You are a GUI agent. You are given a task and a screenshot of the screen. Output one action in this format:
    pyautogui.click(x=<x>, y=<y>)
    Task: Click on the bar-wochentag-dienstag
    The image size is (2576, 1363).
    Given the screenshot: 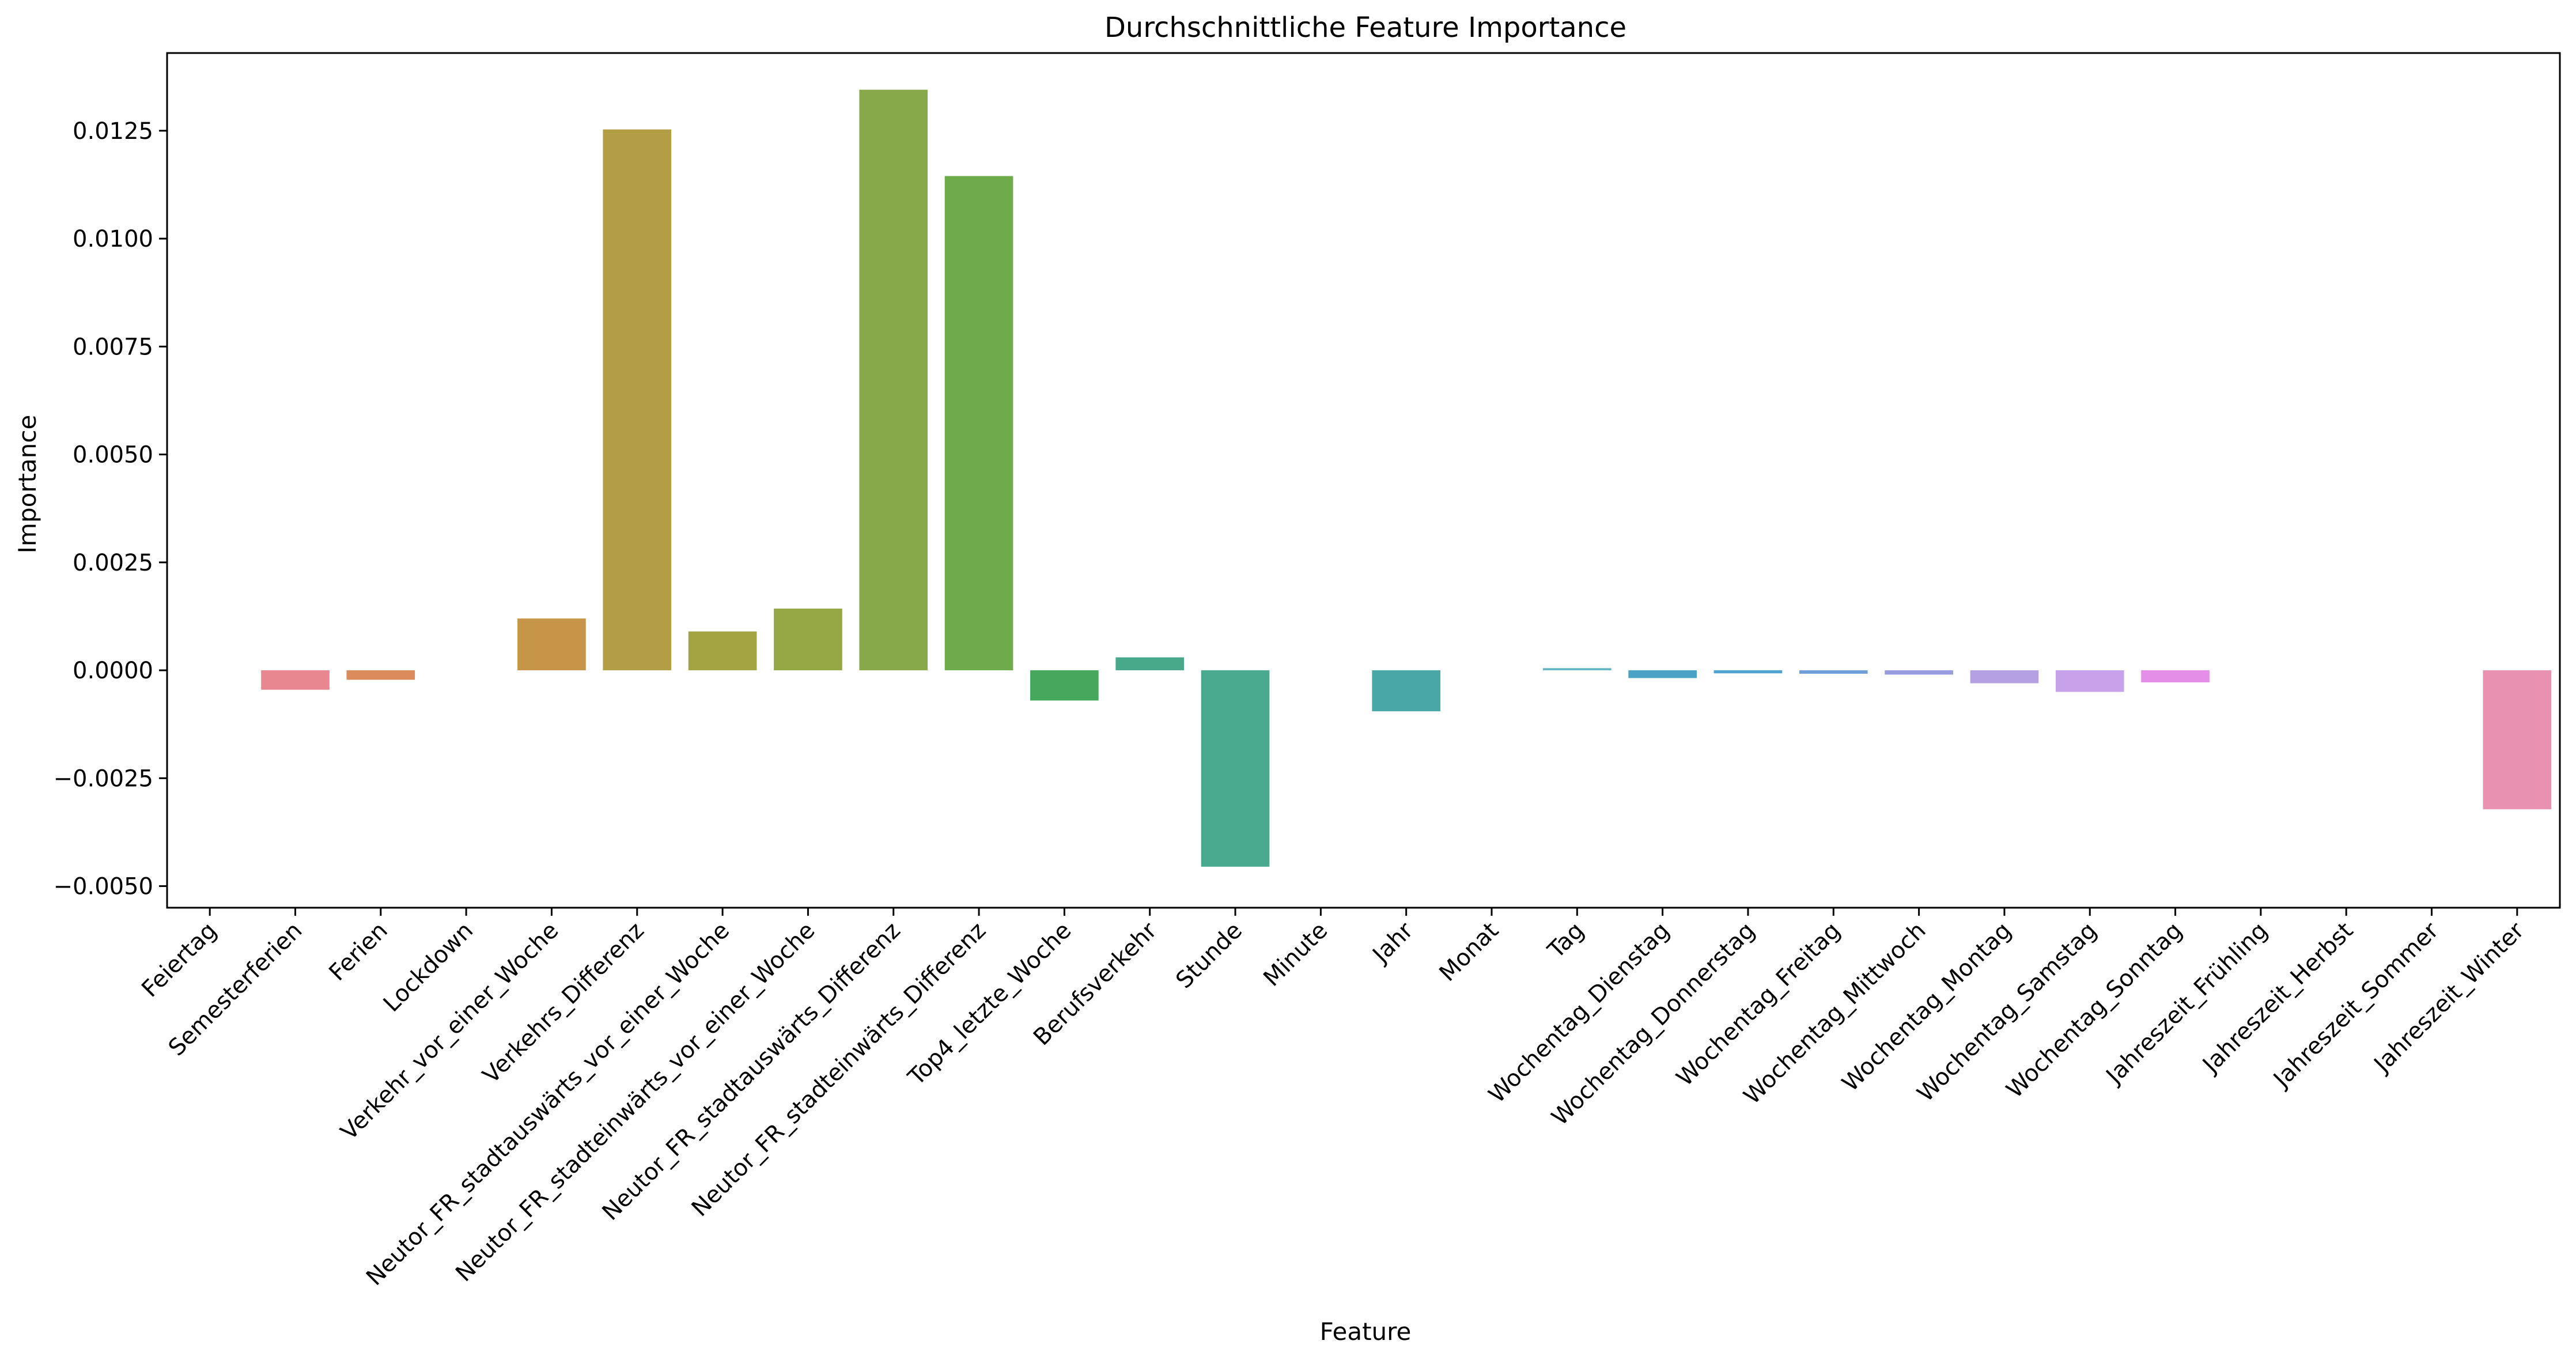 What is the action you would take?
    pyautogui.click(x=1662, y=674)
    